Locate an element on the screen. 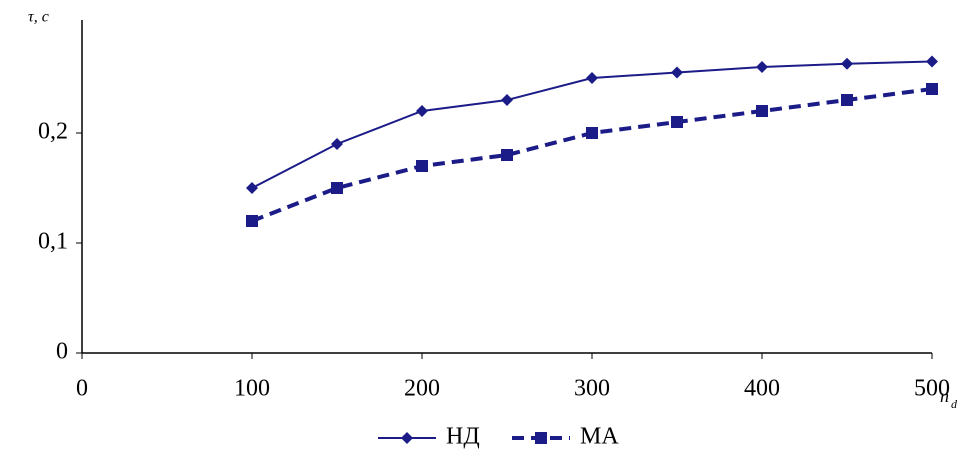  x-tick-label: 100 is located at coordinates (252, 389).